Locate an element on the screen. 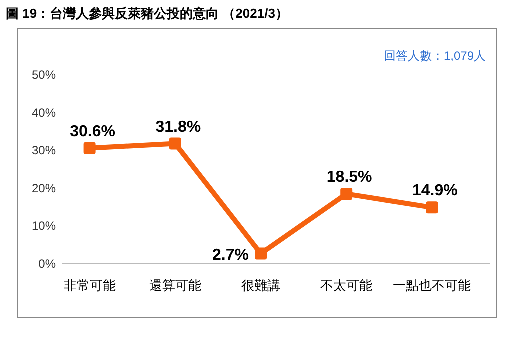 The width and height of the screenshot is (516, 344). y-tick-label: 30% is located at coordinates (44, 151).